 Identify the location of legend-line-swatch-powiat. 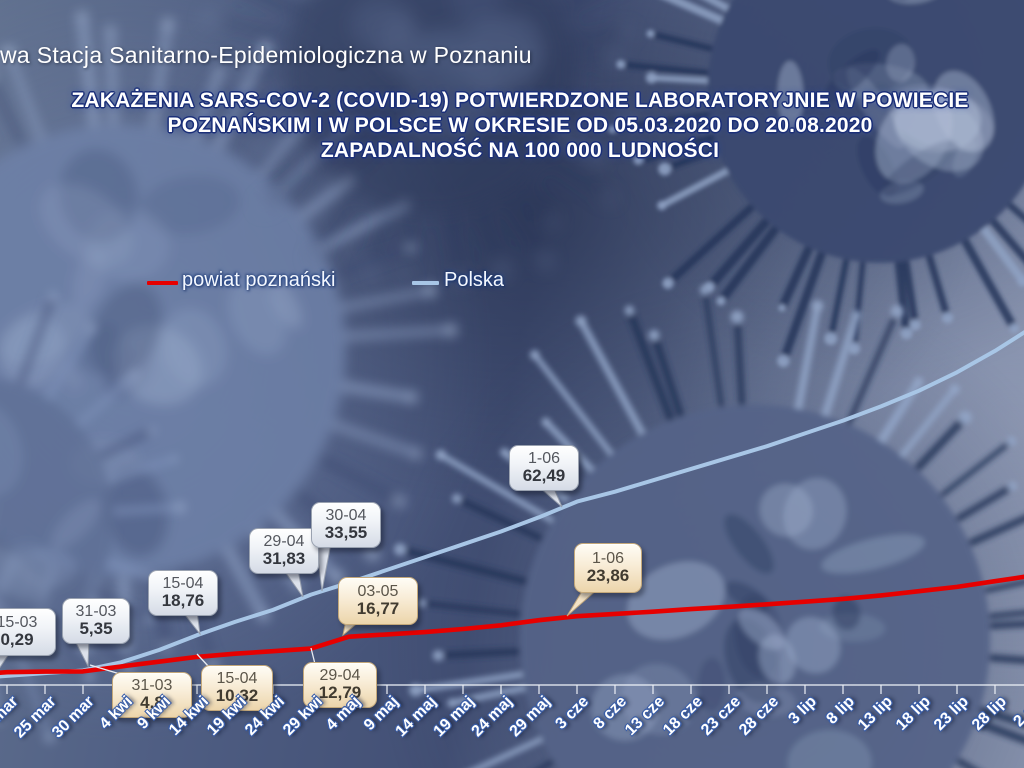
(162, 283).